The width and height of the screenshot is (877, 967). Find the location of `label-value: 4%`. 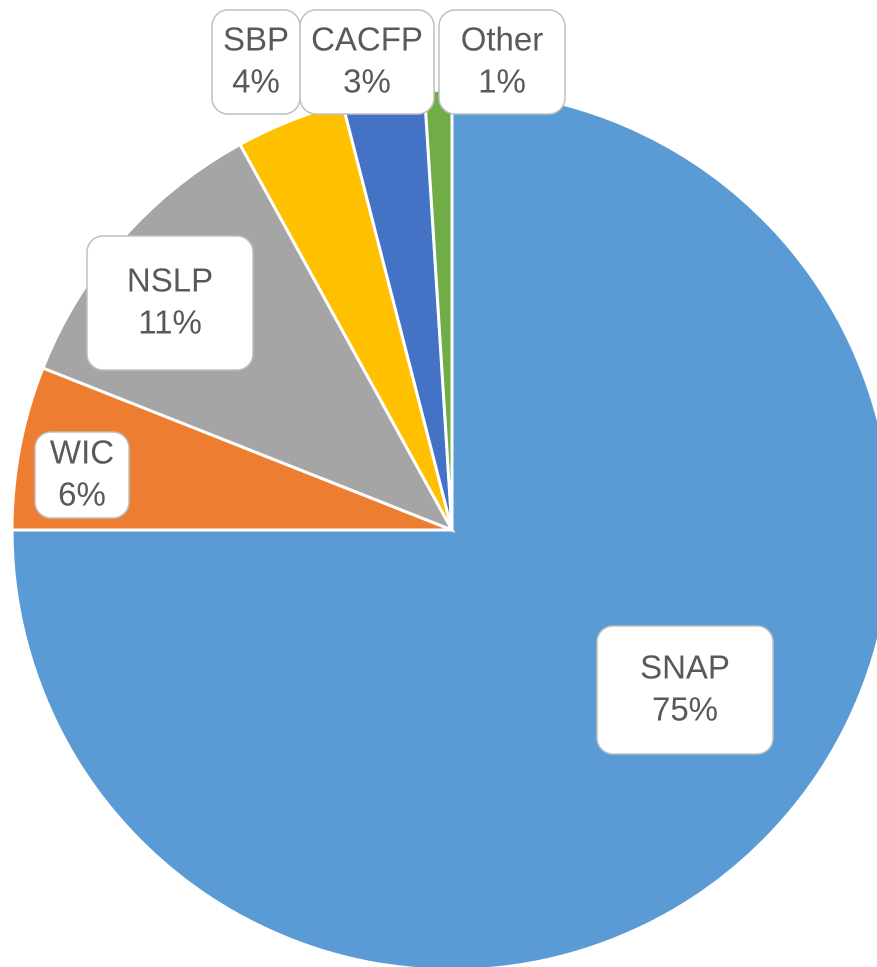

label-value: 4% is located at coordinates (256, 81).